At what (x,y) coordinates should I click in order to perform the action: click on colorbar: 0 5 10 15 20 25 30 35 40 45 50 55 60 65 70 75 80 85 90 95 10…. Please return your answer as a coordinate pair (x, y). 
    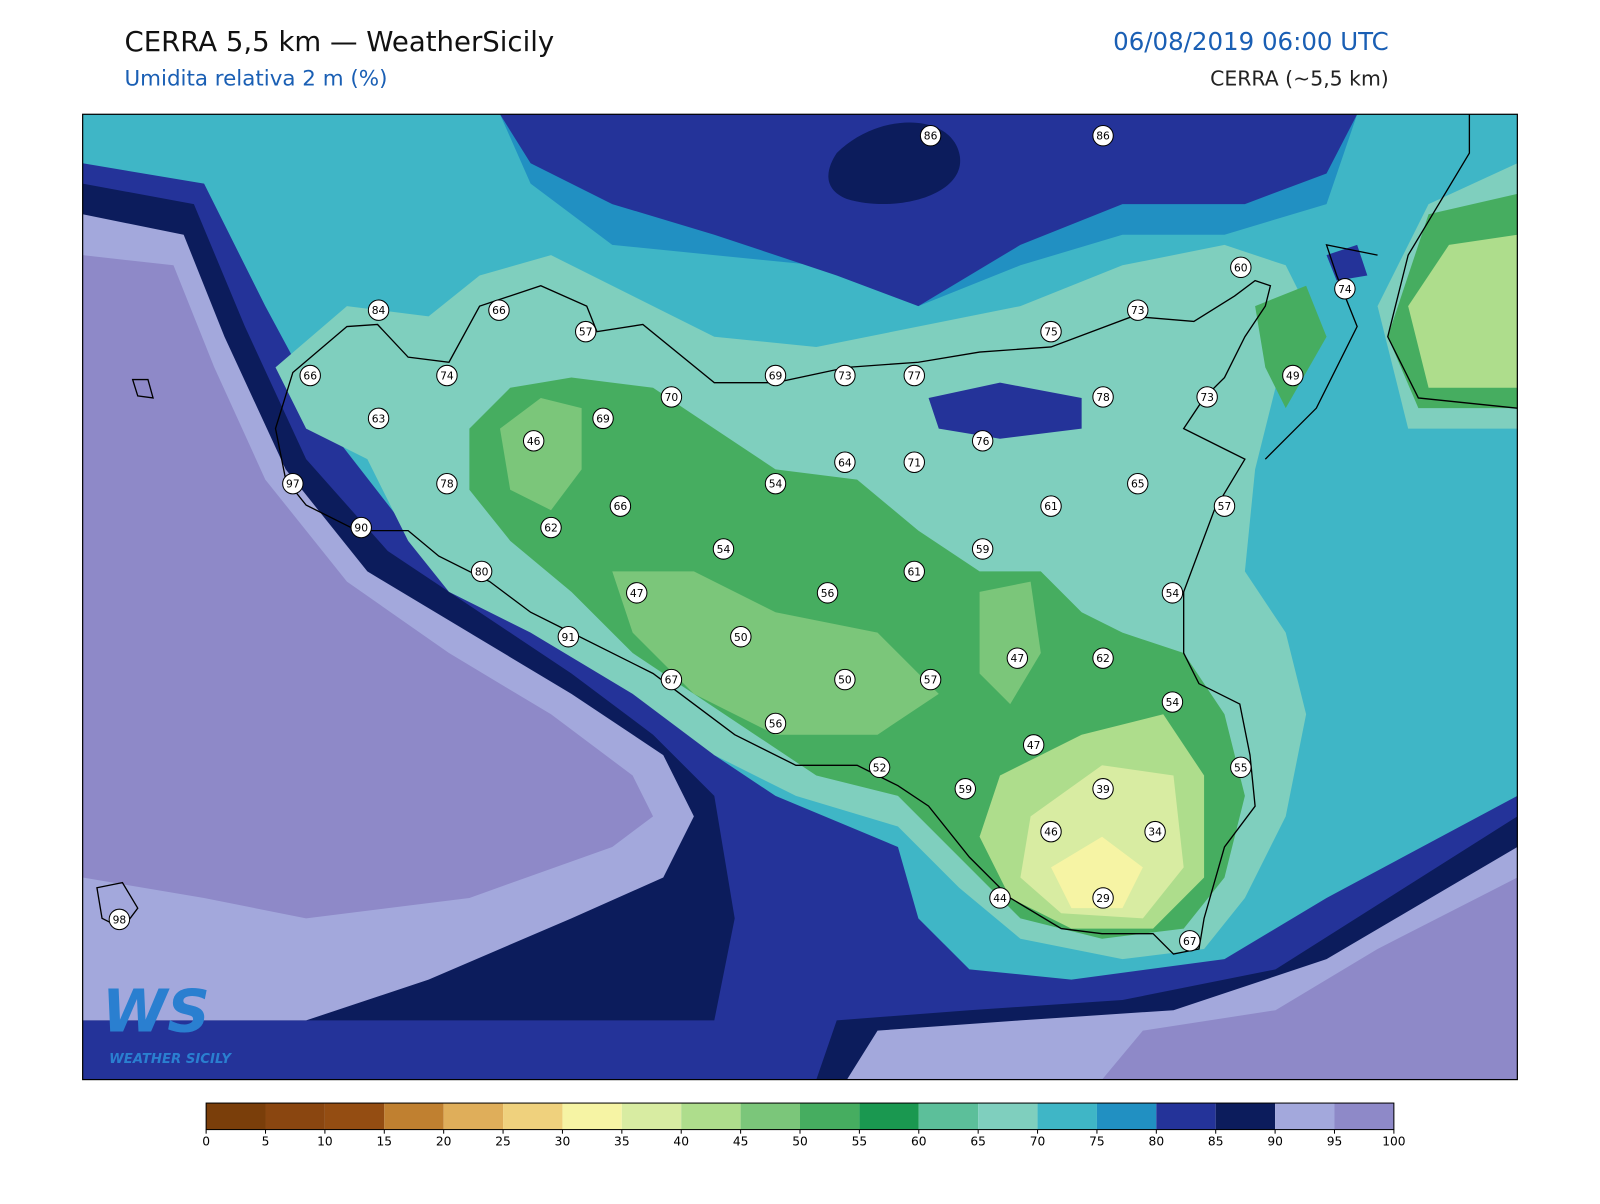
    Looking at the image, I should click on (804, 1125).